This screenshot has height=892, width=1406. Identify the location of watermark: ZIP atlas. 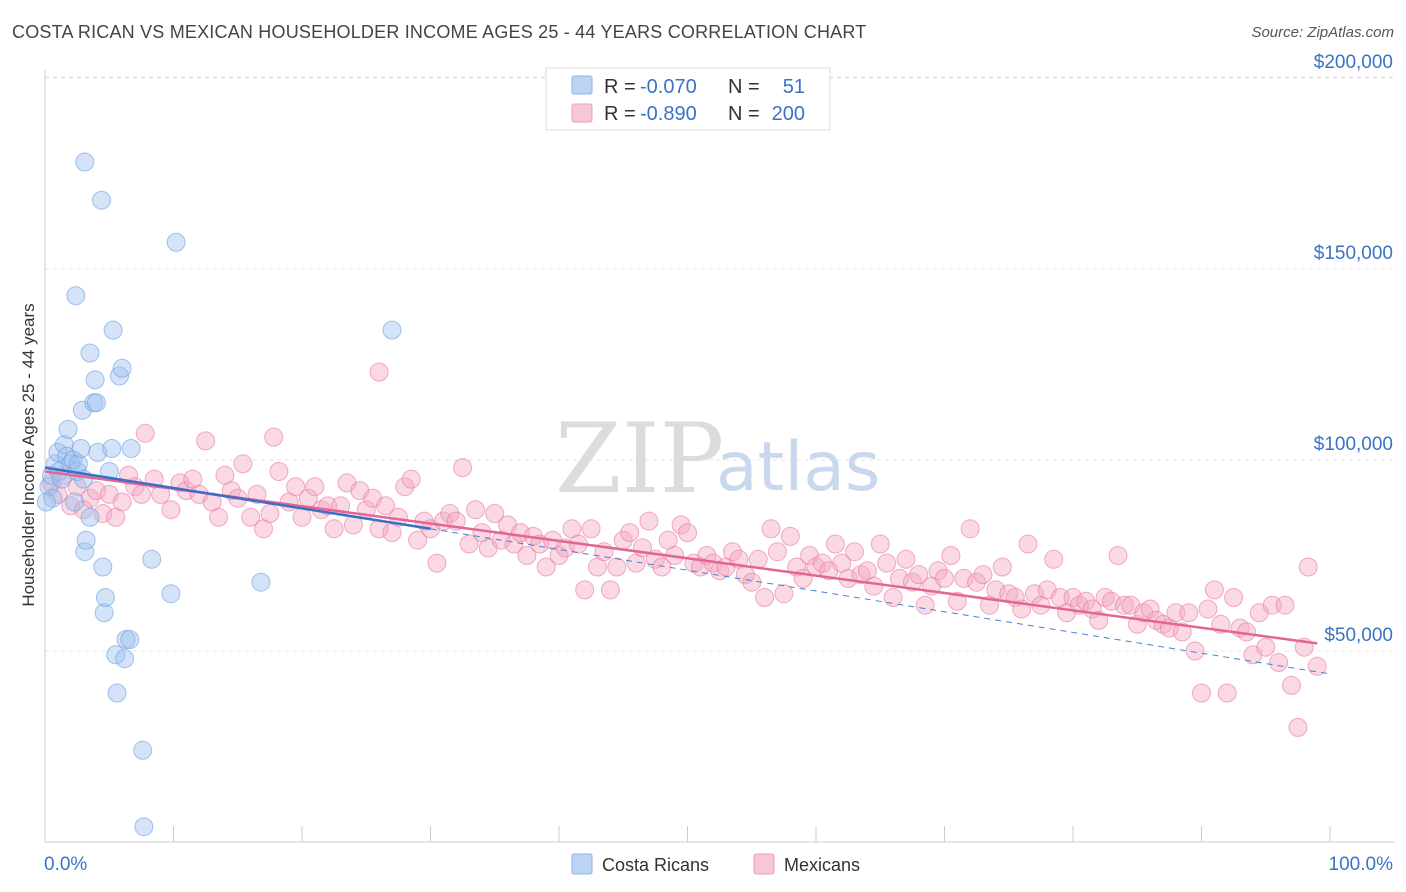
(717, 459).